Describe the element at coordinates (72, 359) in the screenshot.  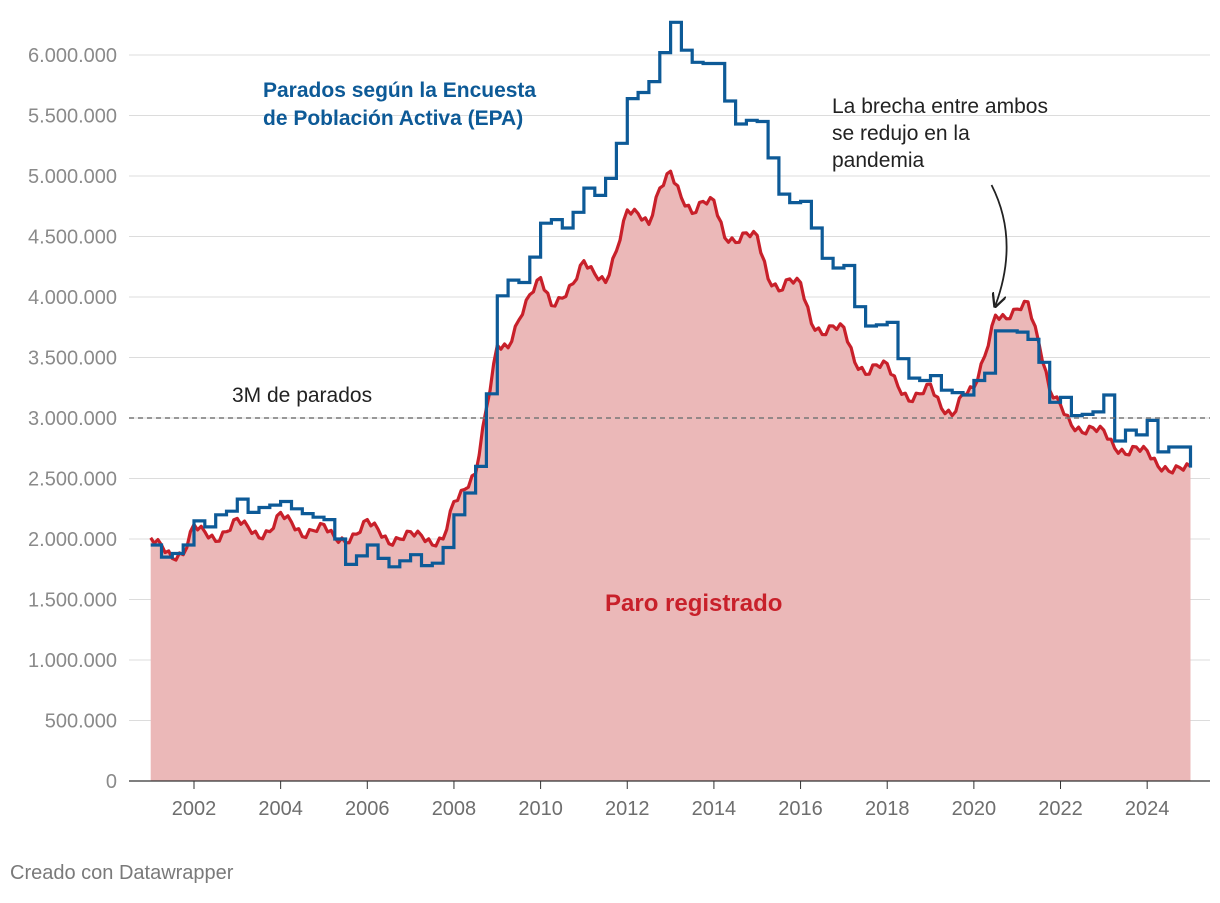
I see `y-tick-label: 3.500.000` at that location.